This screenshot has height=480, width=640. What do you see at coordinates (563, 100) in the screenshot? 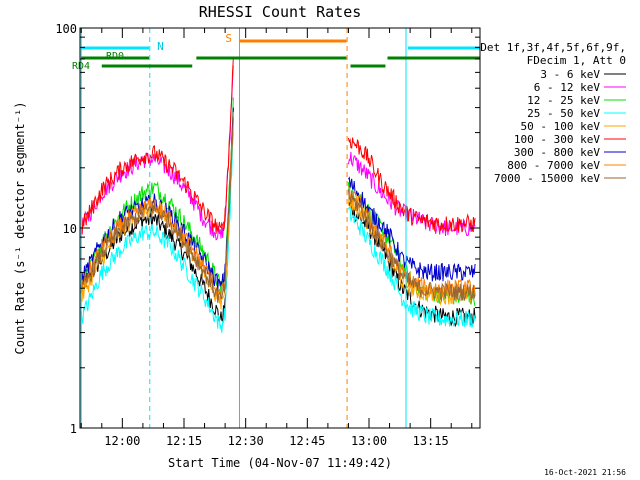
I see `legend-label-3: 12 - 25 keV` at bounding box center [563, 100].